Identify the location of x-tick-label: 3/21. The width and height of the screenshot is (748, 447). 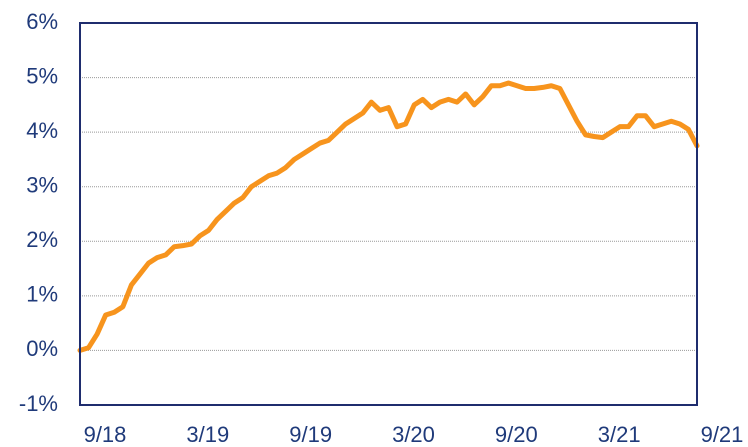
(619, 434).